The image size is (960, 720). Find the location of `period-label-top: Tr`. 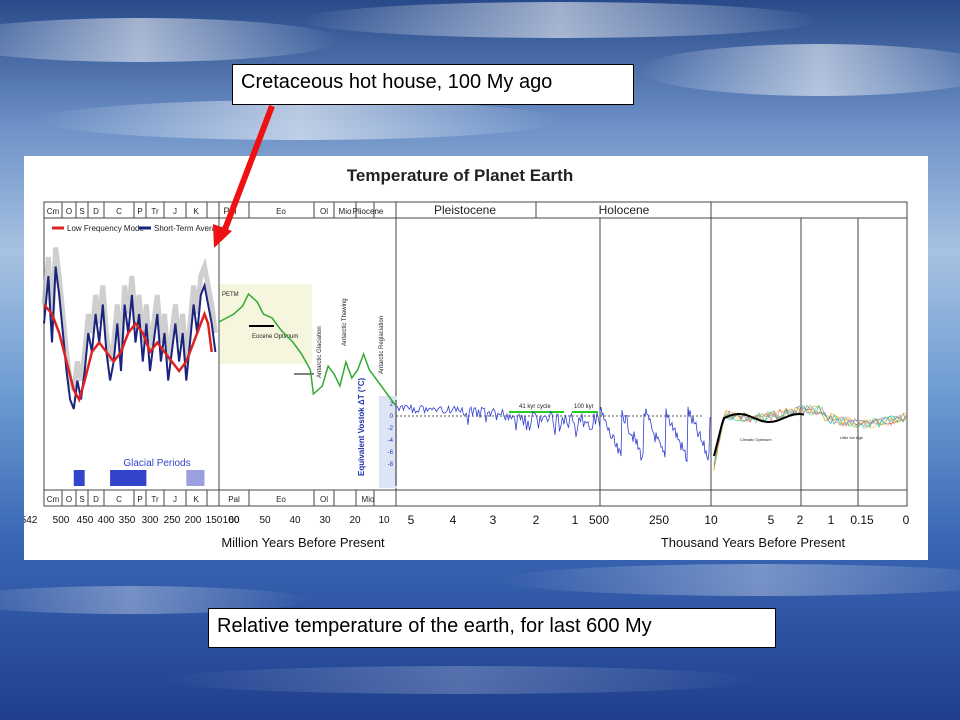

period-label-top: Tr is located at coordinates (155, 211).